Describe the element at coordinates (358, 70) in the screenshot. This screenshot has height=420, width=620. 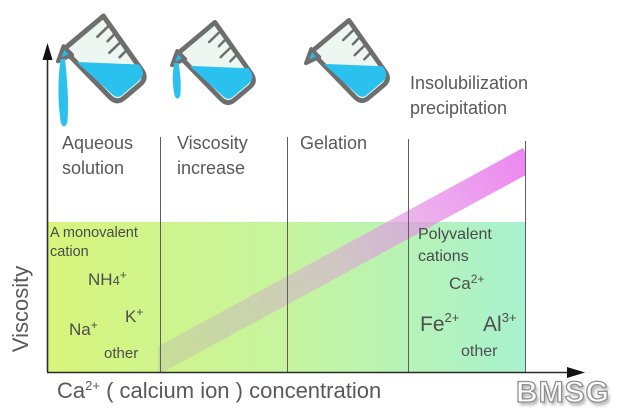
I see `tilted-beaker-icon` at that location.